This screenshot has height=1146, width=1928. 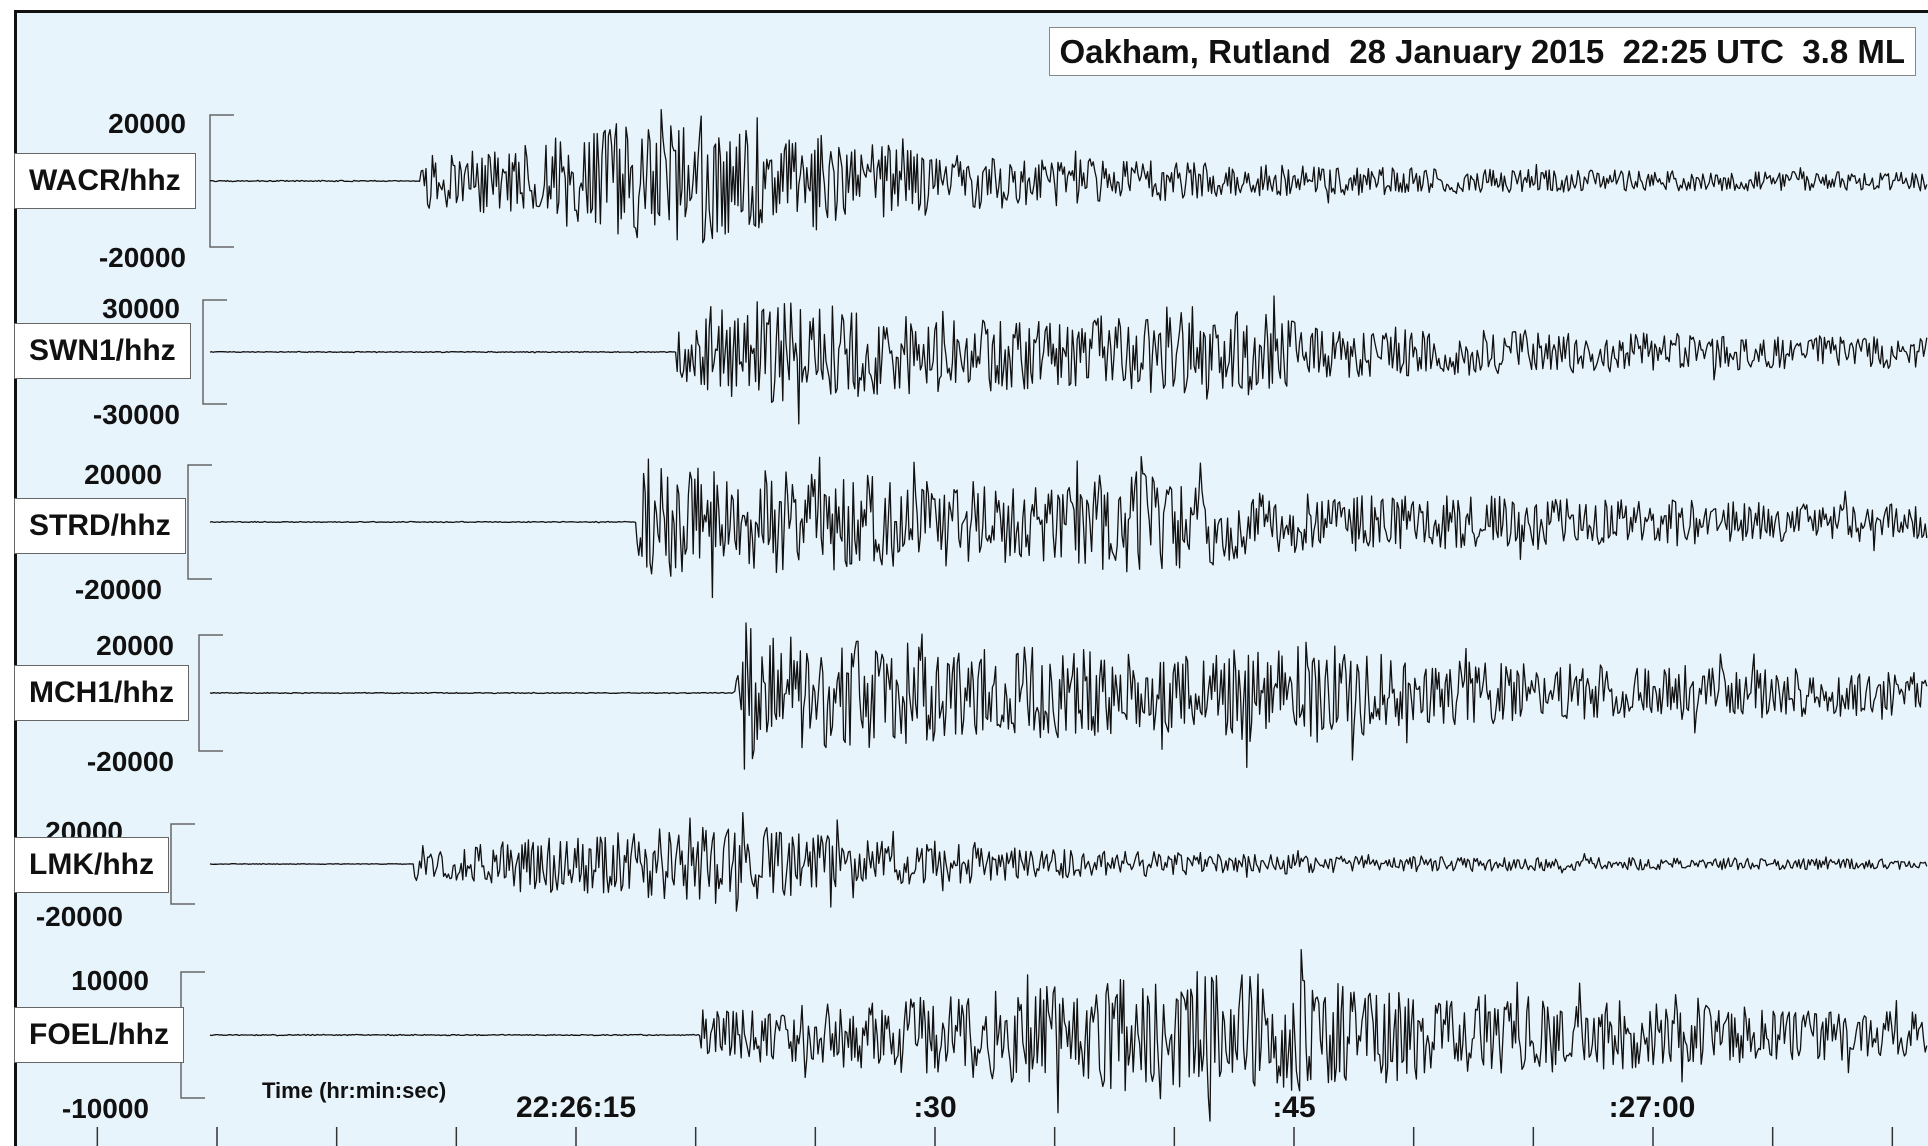 What do you see at coordinates (91, 865) in the screenshot?
I see `station-label: LMK/hhz` at bounding box center [91, 865].